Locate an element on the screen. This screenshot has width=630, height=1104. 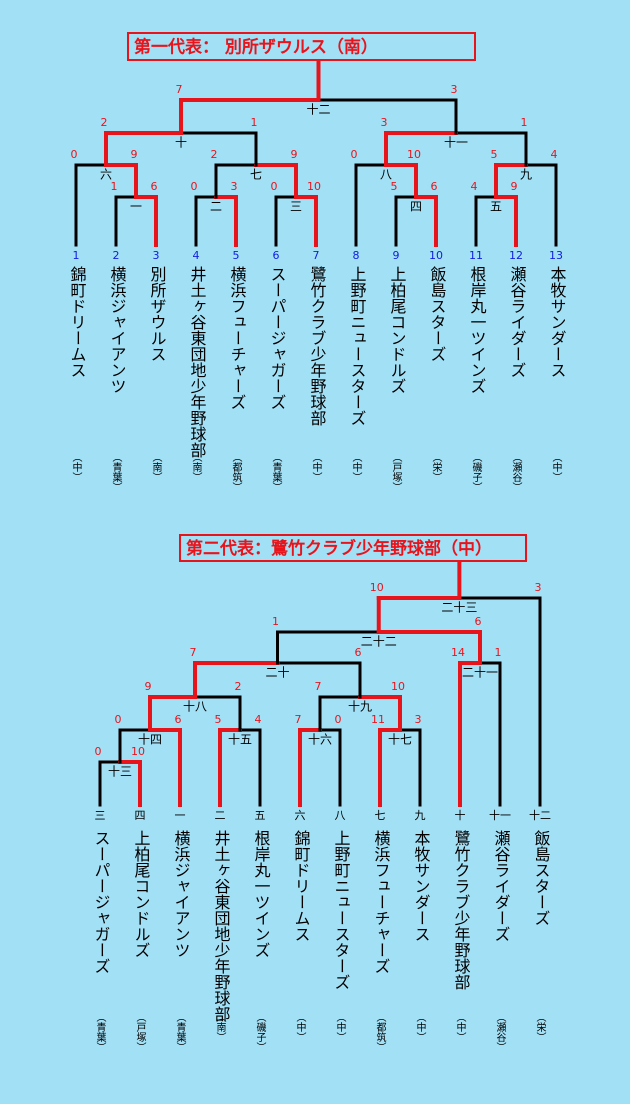
team-name: 横浜ジャイアンツ is located at coordinates (181, 894).